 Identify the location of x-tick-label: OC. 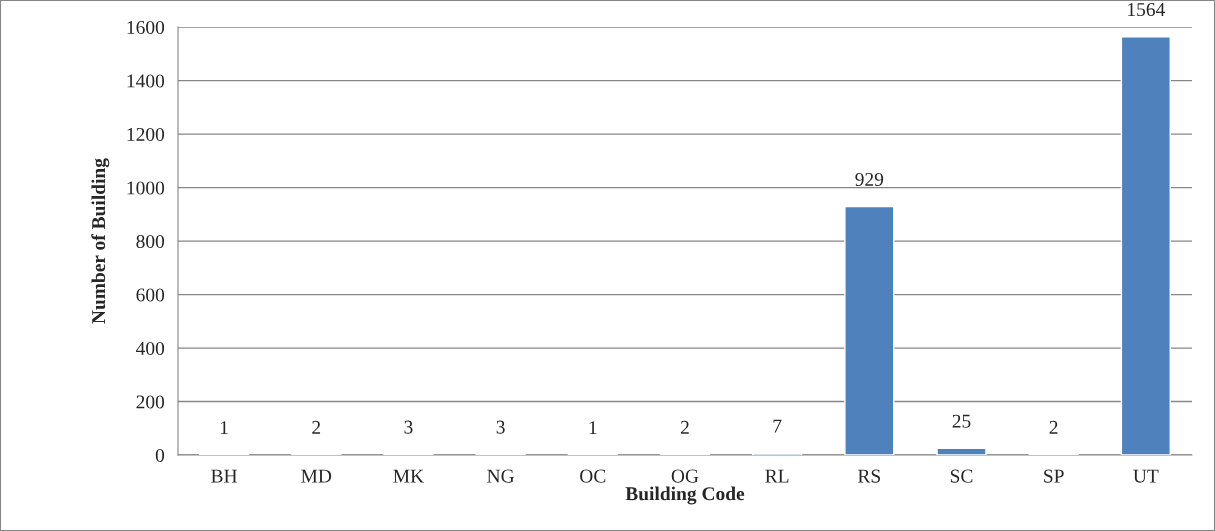
(593, 476).